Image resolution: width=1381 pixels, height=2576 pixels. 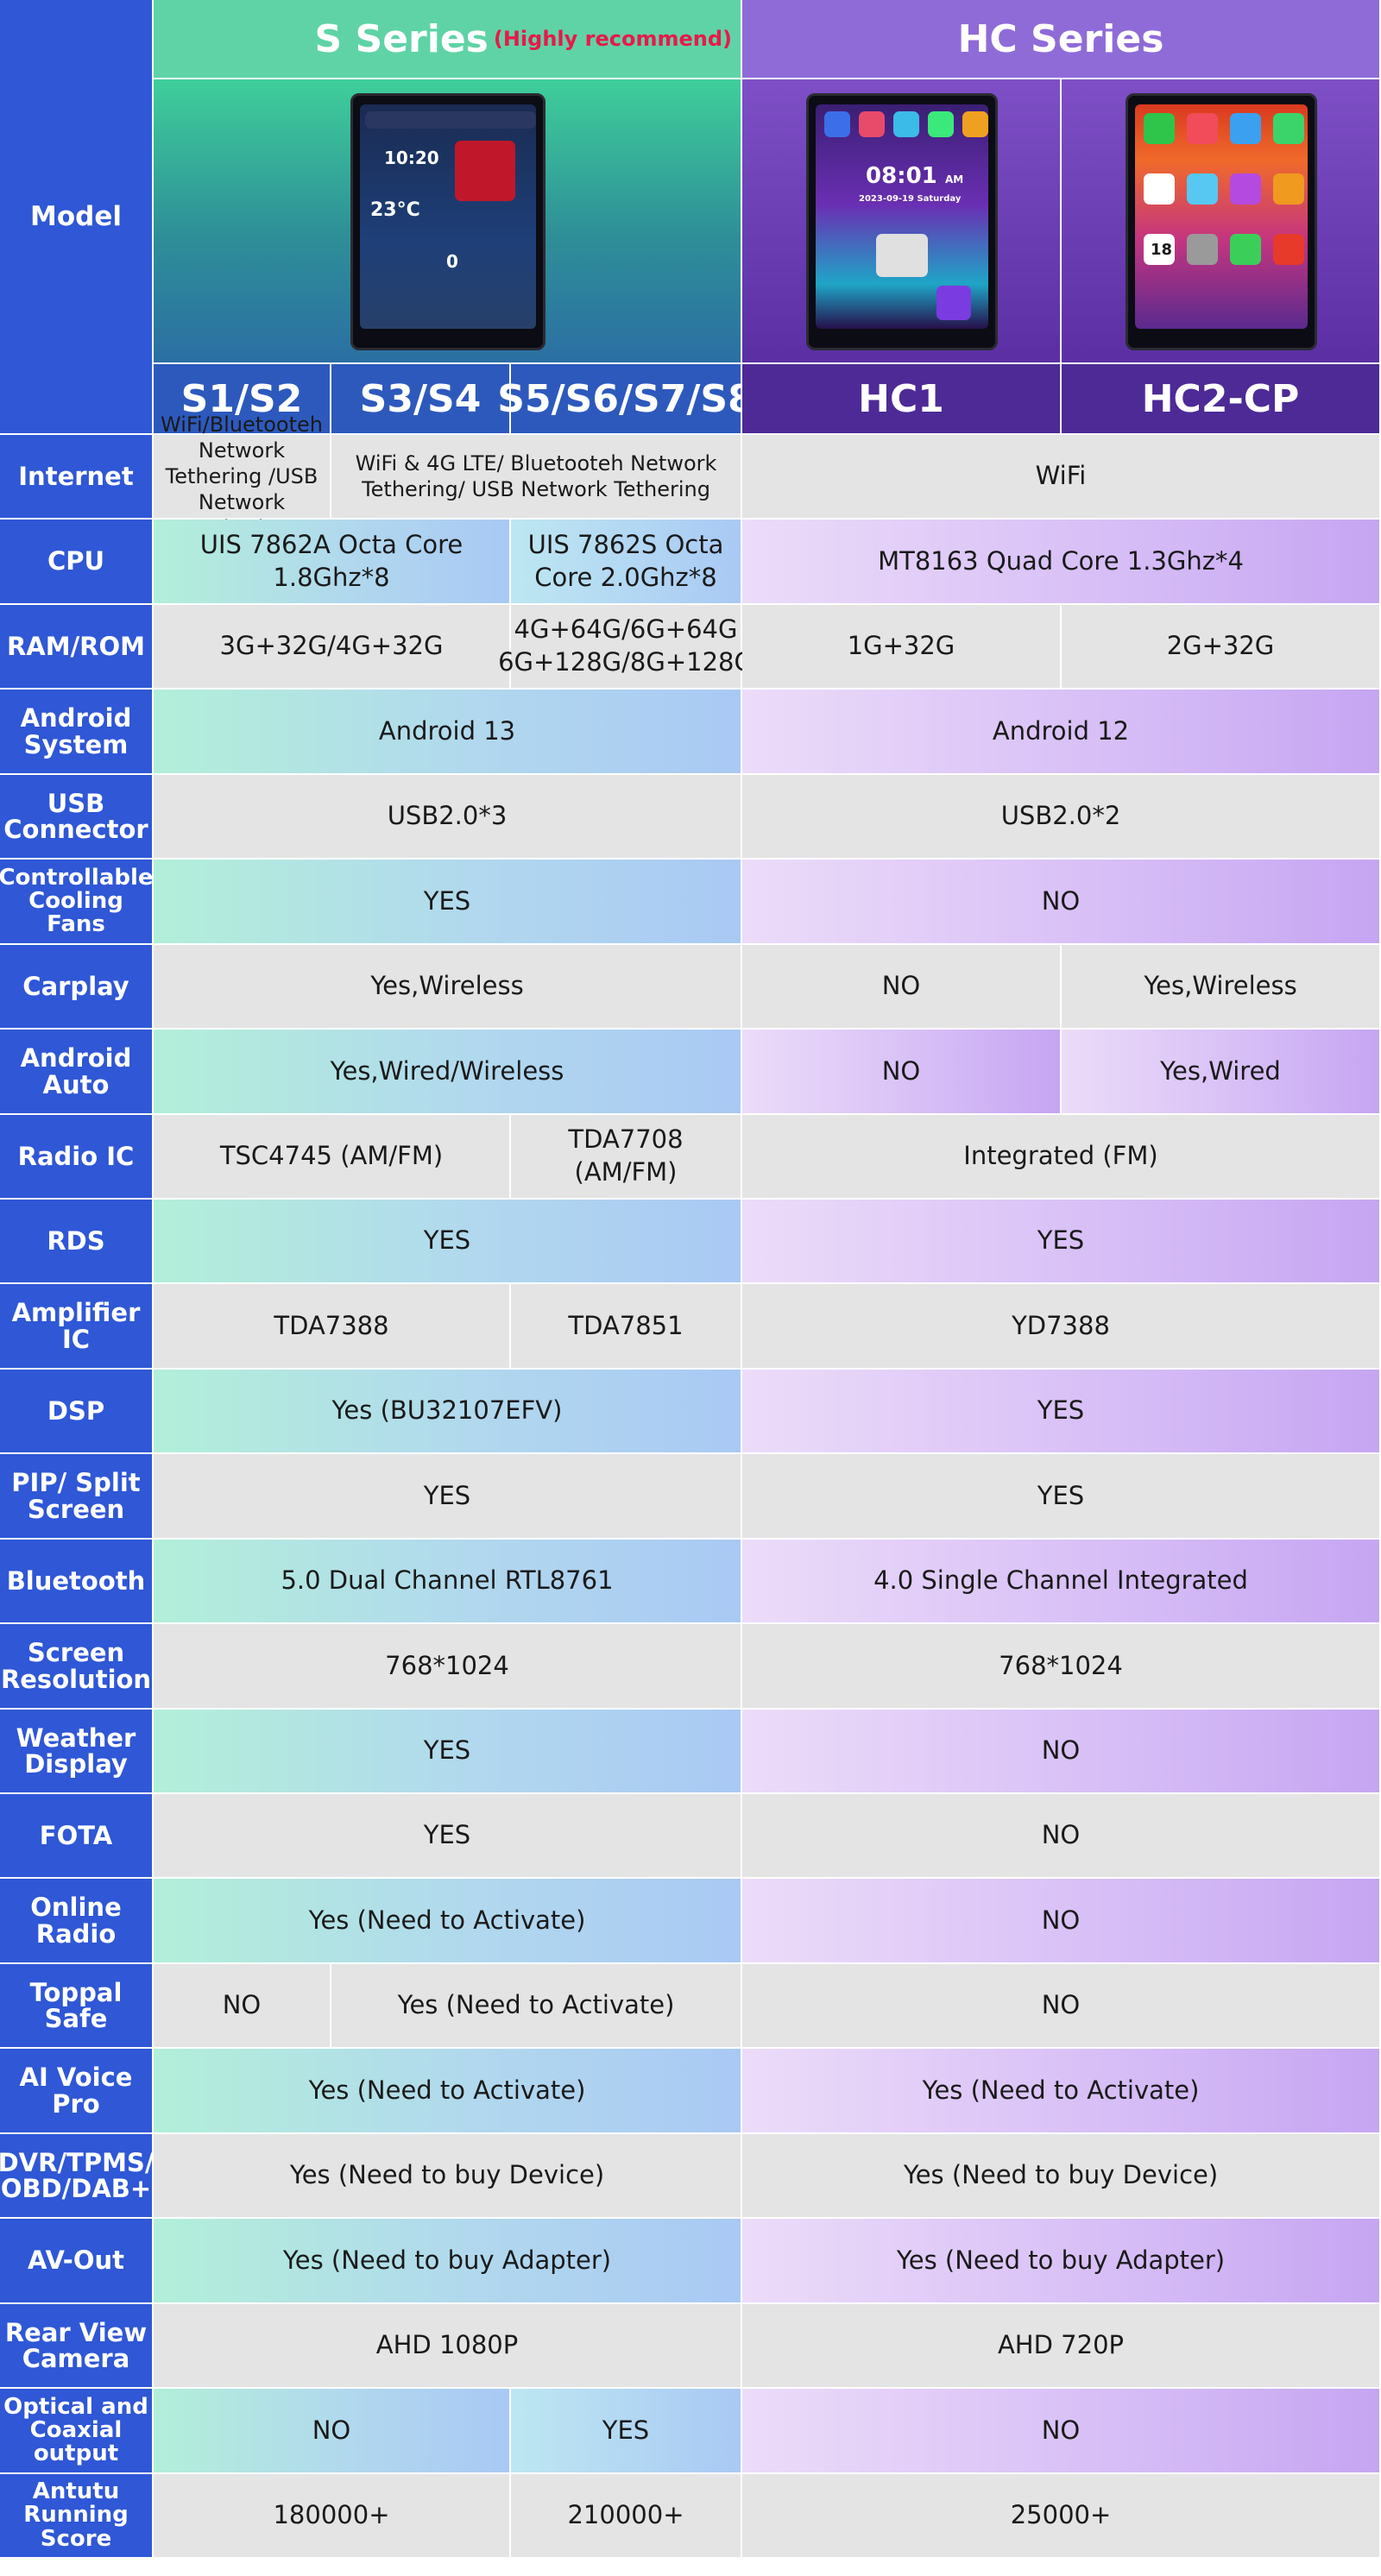 What do you see at coordinates (332, 647) in the screenshot?
I see `row-cell: 3G+32G/4G+32G` at bounding box center [332, 647].